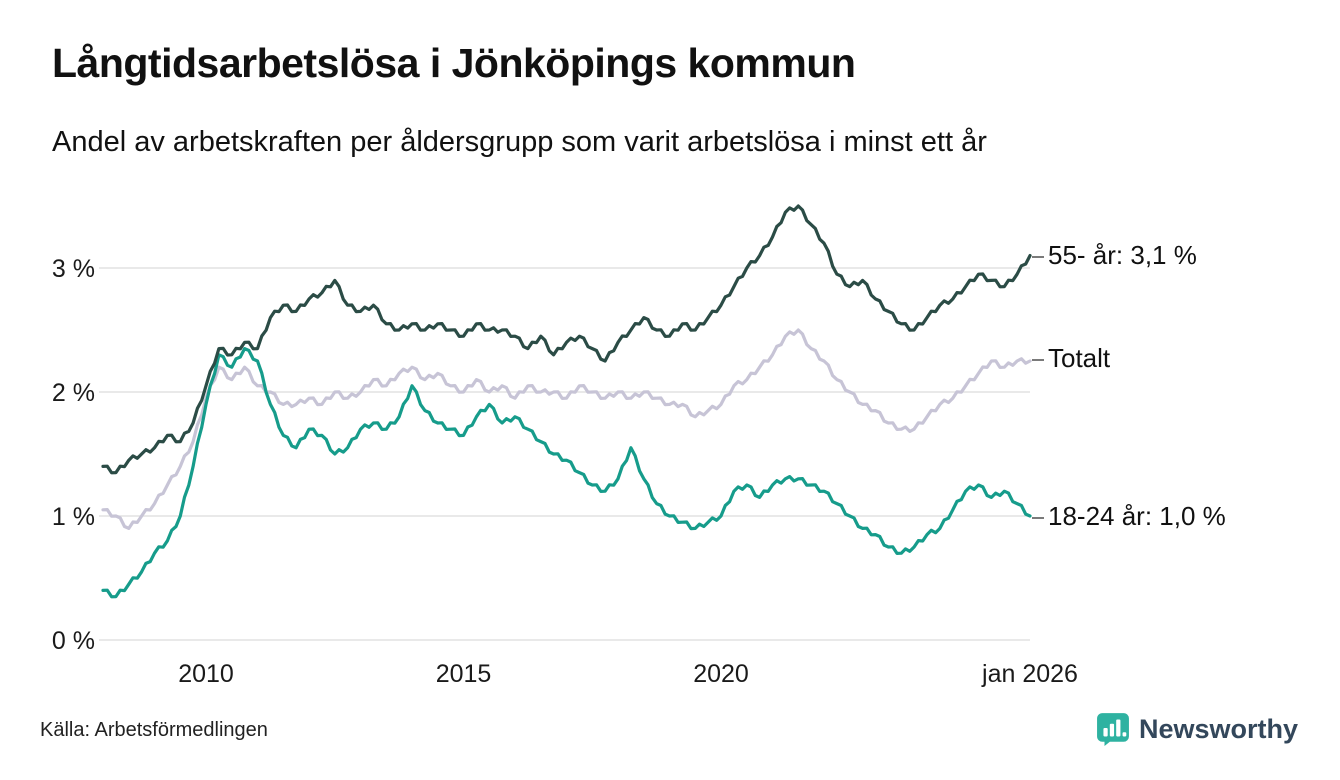 Image resolution: width=1340 pixels, height=780 pixels. What do you see at coordinates (73, 269) in the screenshot?
I see `svg-text: 3 %` at bounding box center [73, 269].